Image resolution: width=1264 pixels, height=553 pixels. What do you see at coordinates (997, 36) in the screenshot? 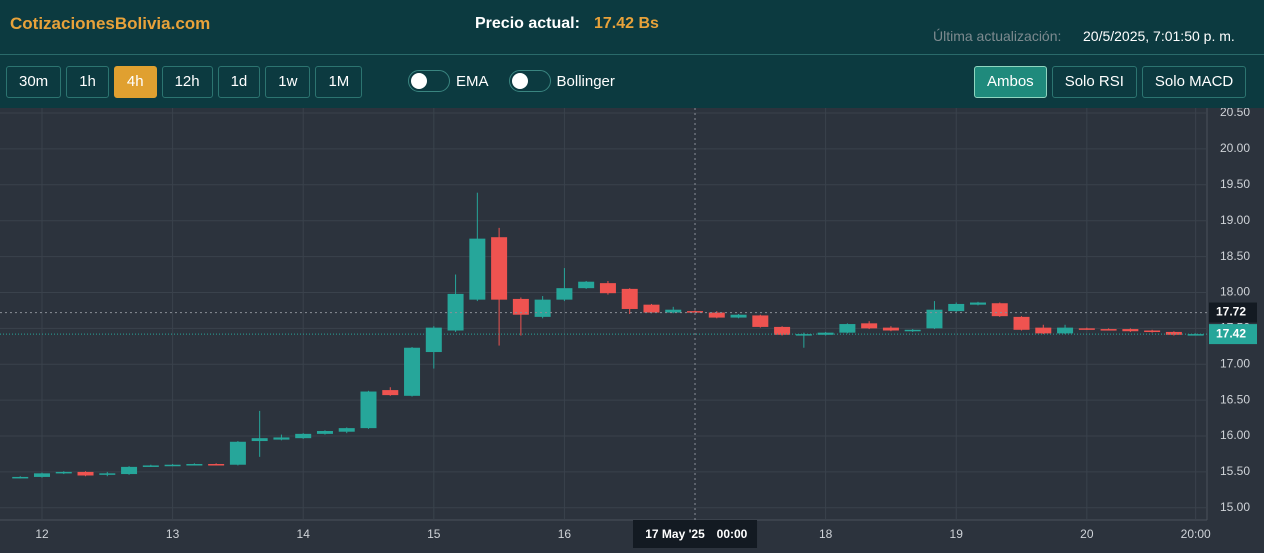
I see `update-label: Última actualización:` at bounding box center [997, 36].